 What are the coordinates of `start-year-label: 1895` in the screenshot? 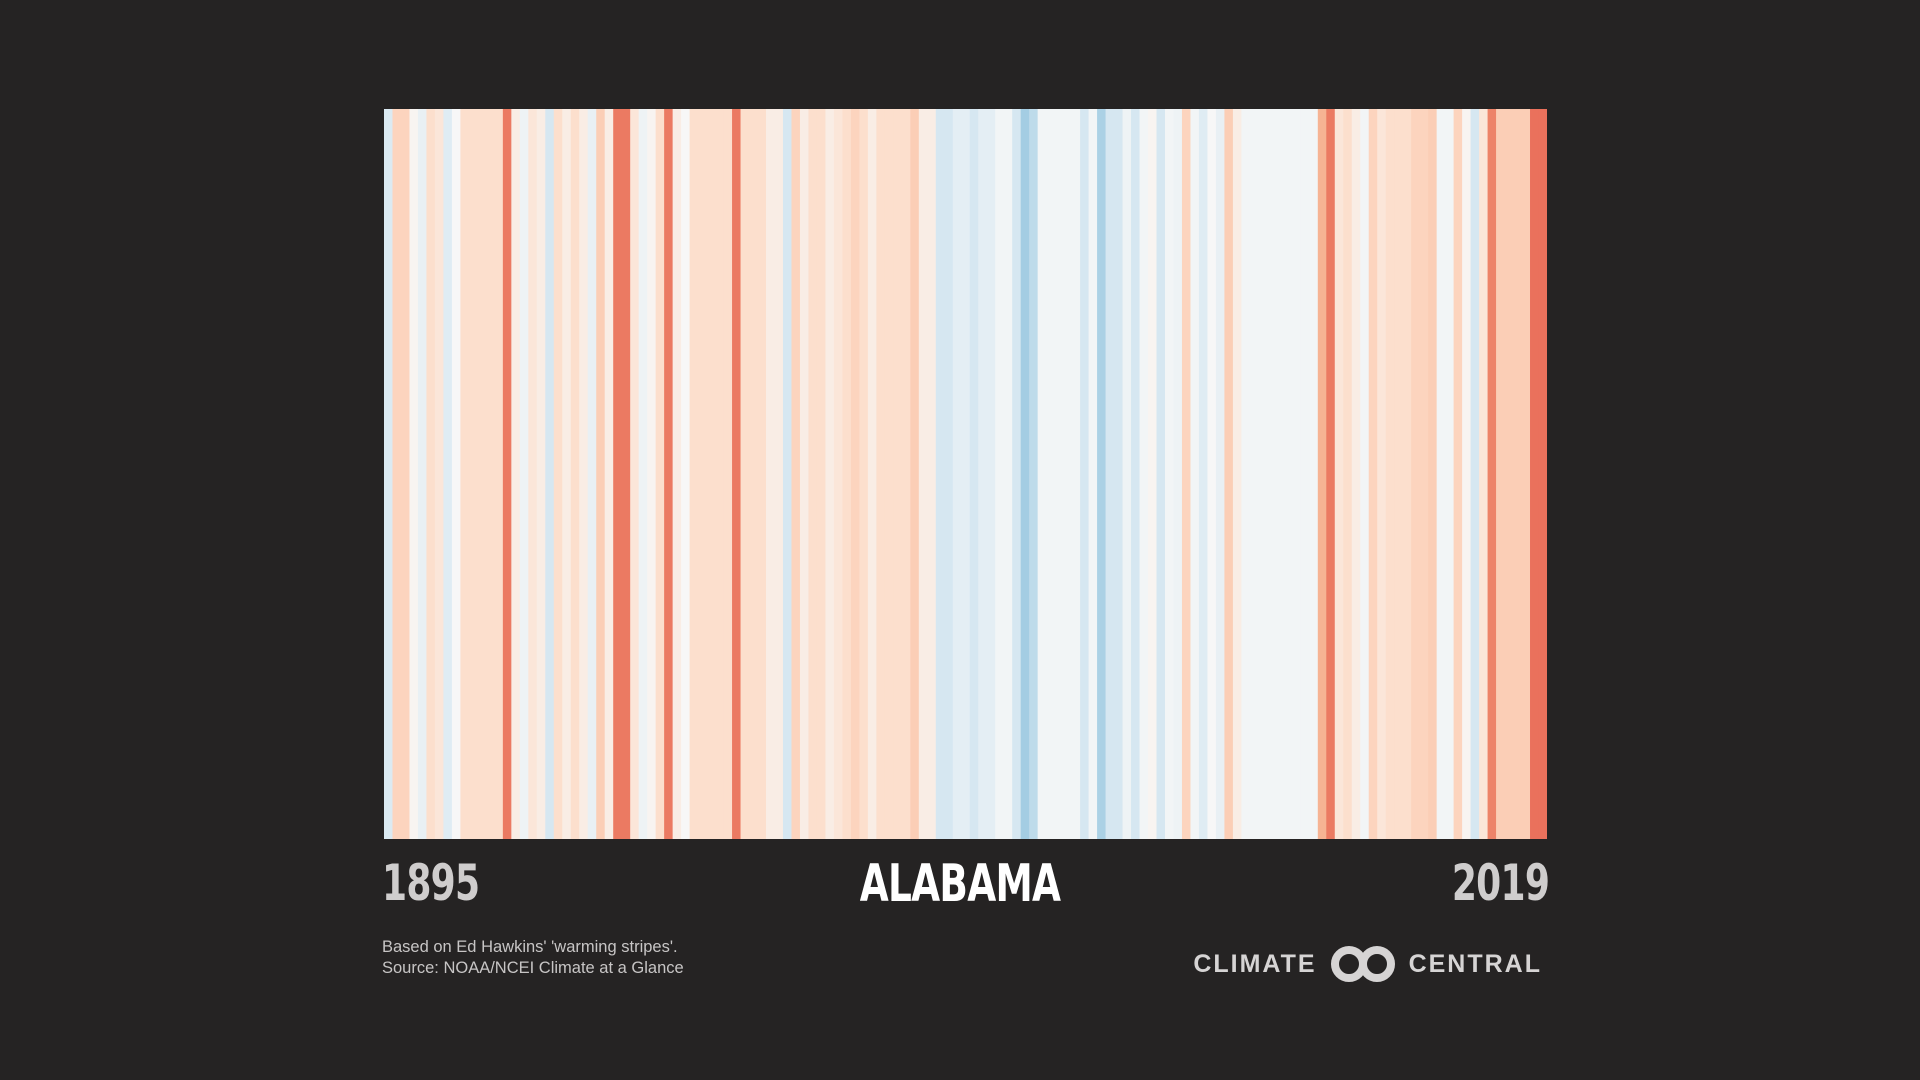 It's located at (431, 883).